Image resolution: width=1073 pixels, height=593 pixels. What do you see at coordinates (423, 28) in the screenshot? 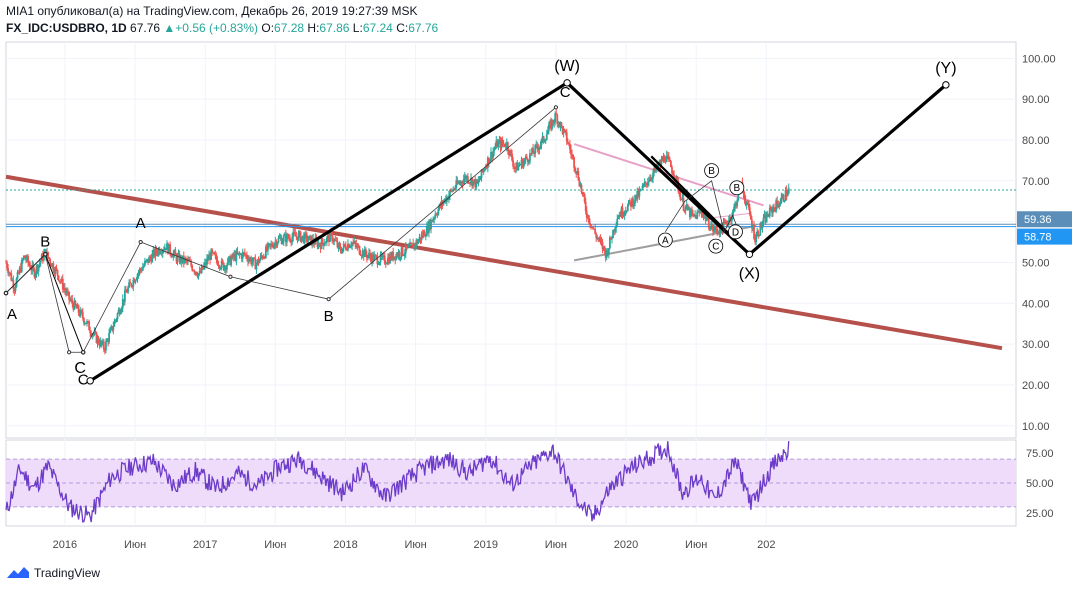
I see `close-value: 67.76` at bounding box center [423, 28].